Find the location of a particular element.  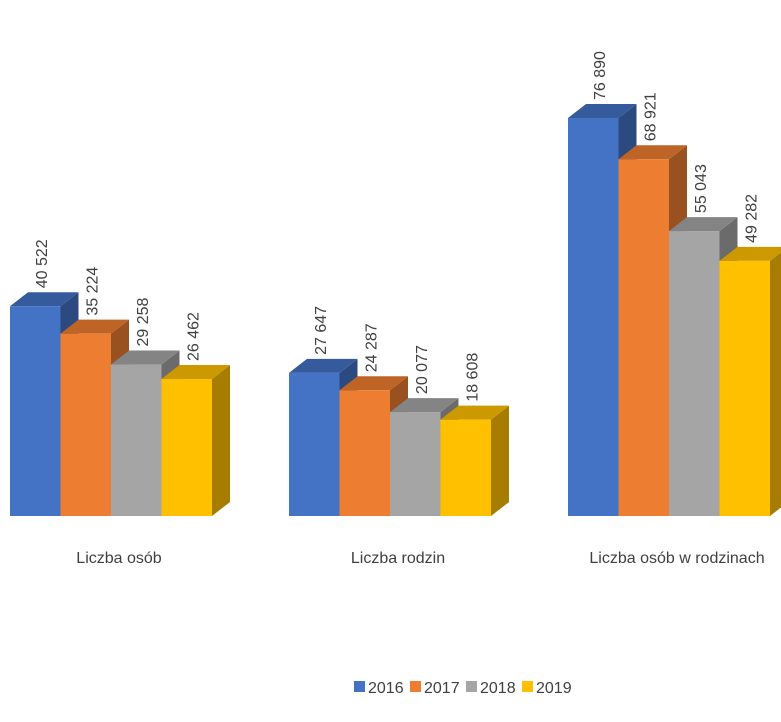

data-label: 27 647 is located at coordinates (321, 330).